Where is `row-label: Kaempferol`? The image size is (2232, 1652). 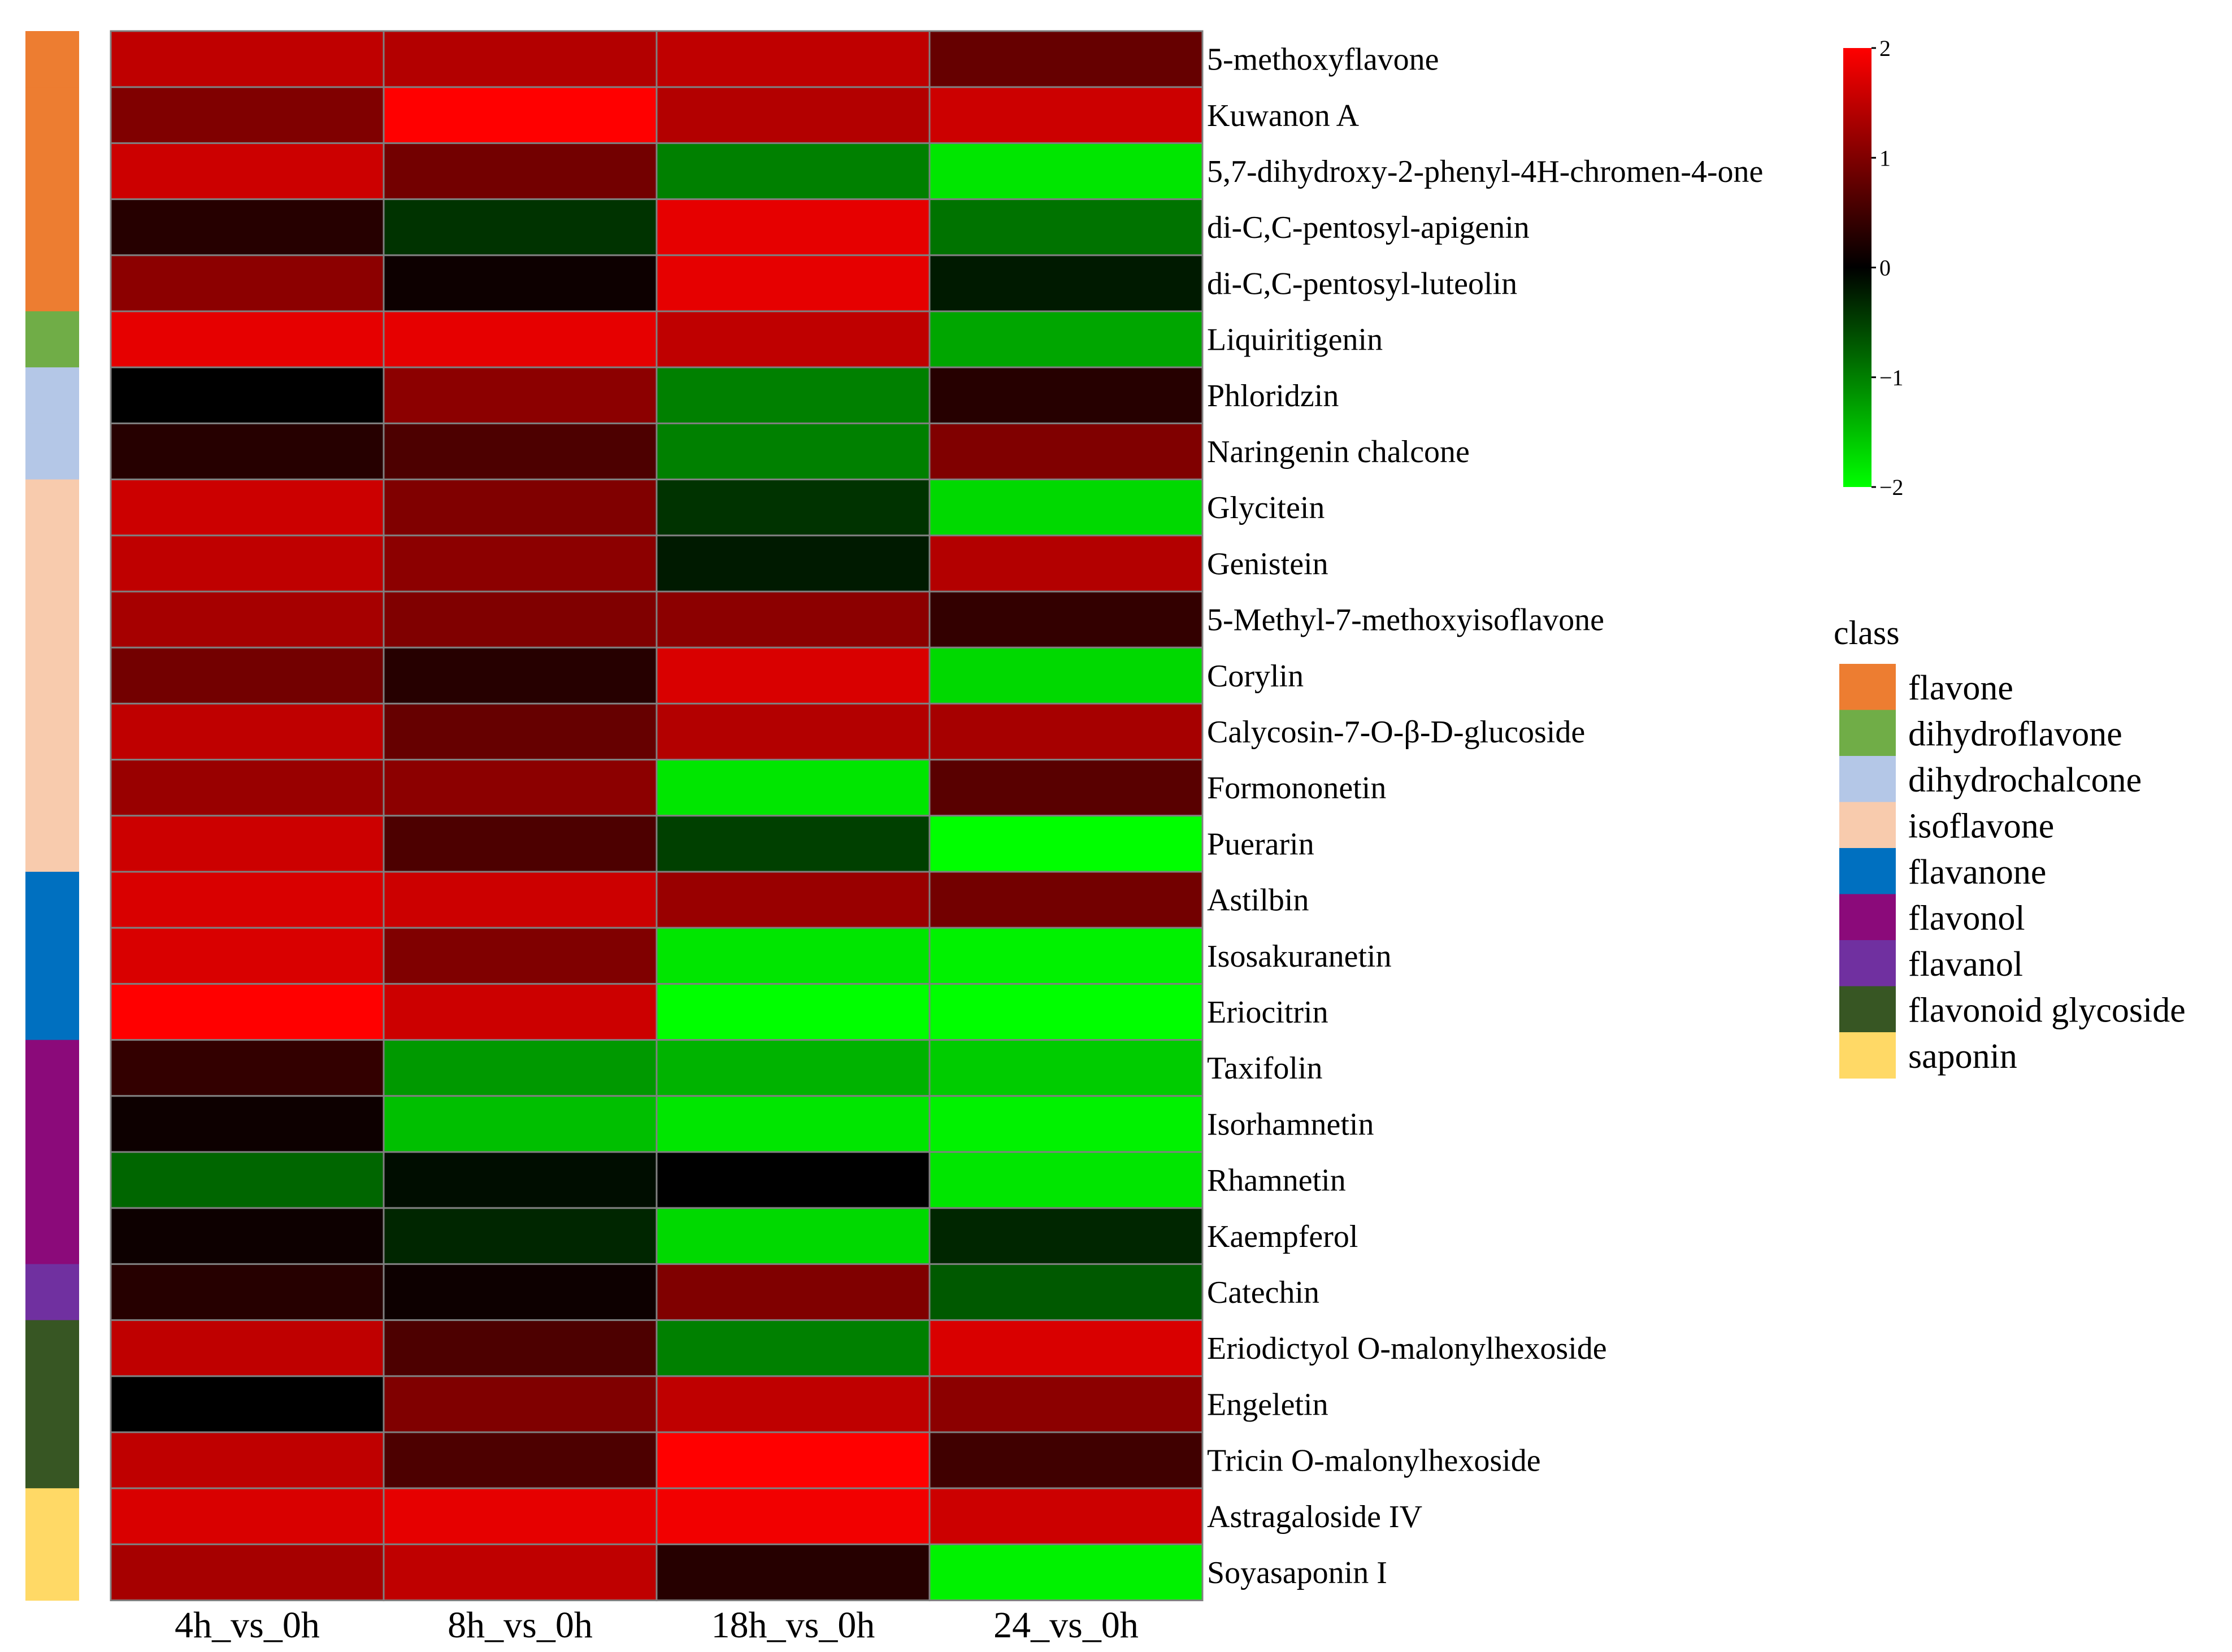 row-label: Kaempferol is located at coordinates (1282, 1236).